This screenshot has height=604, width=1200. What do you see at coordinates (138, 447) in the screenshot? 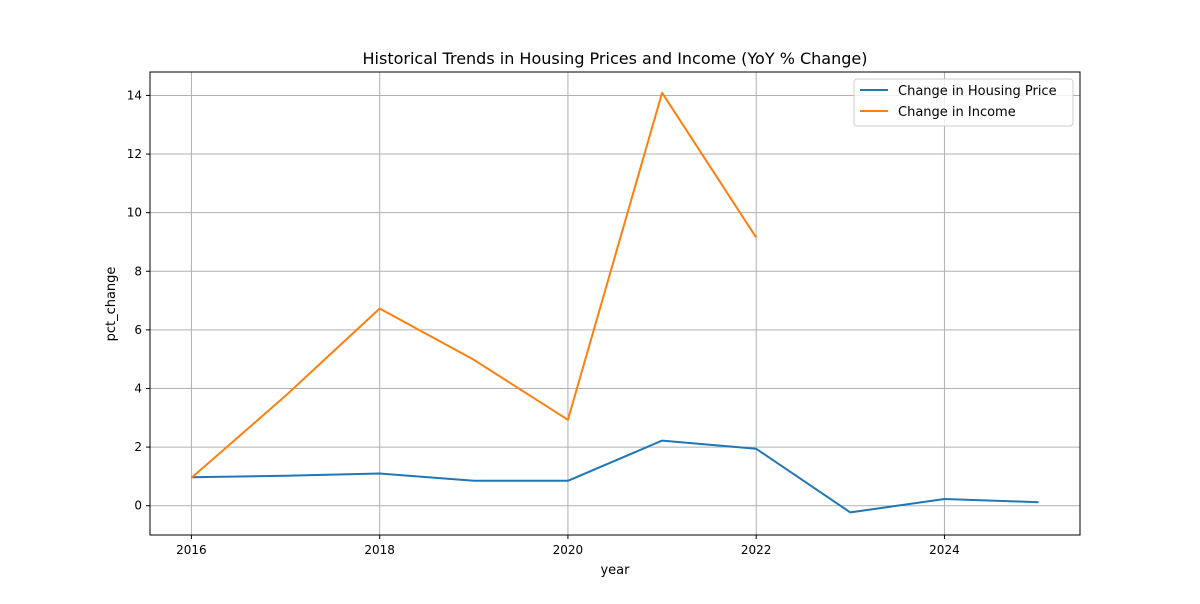
I see `y-tick-label: 2` at bounding box center [138, 447].